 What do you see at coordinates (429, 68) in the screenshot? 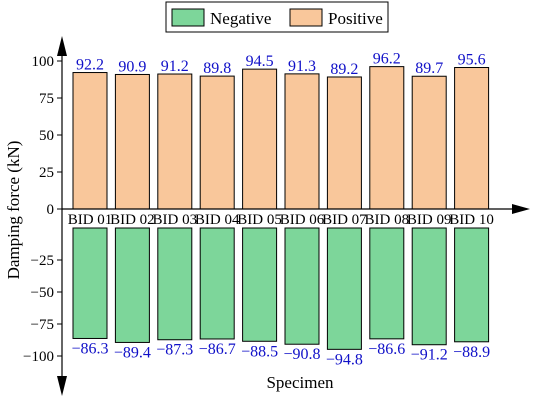
I see `positive-value-label-09: 89.7` at bounding box center [429, 68].